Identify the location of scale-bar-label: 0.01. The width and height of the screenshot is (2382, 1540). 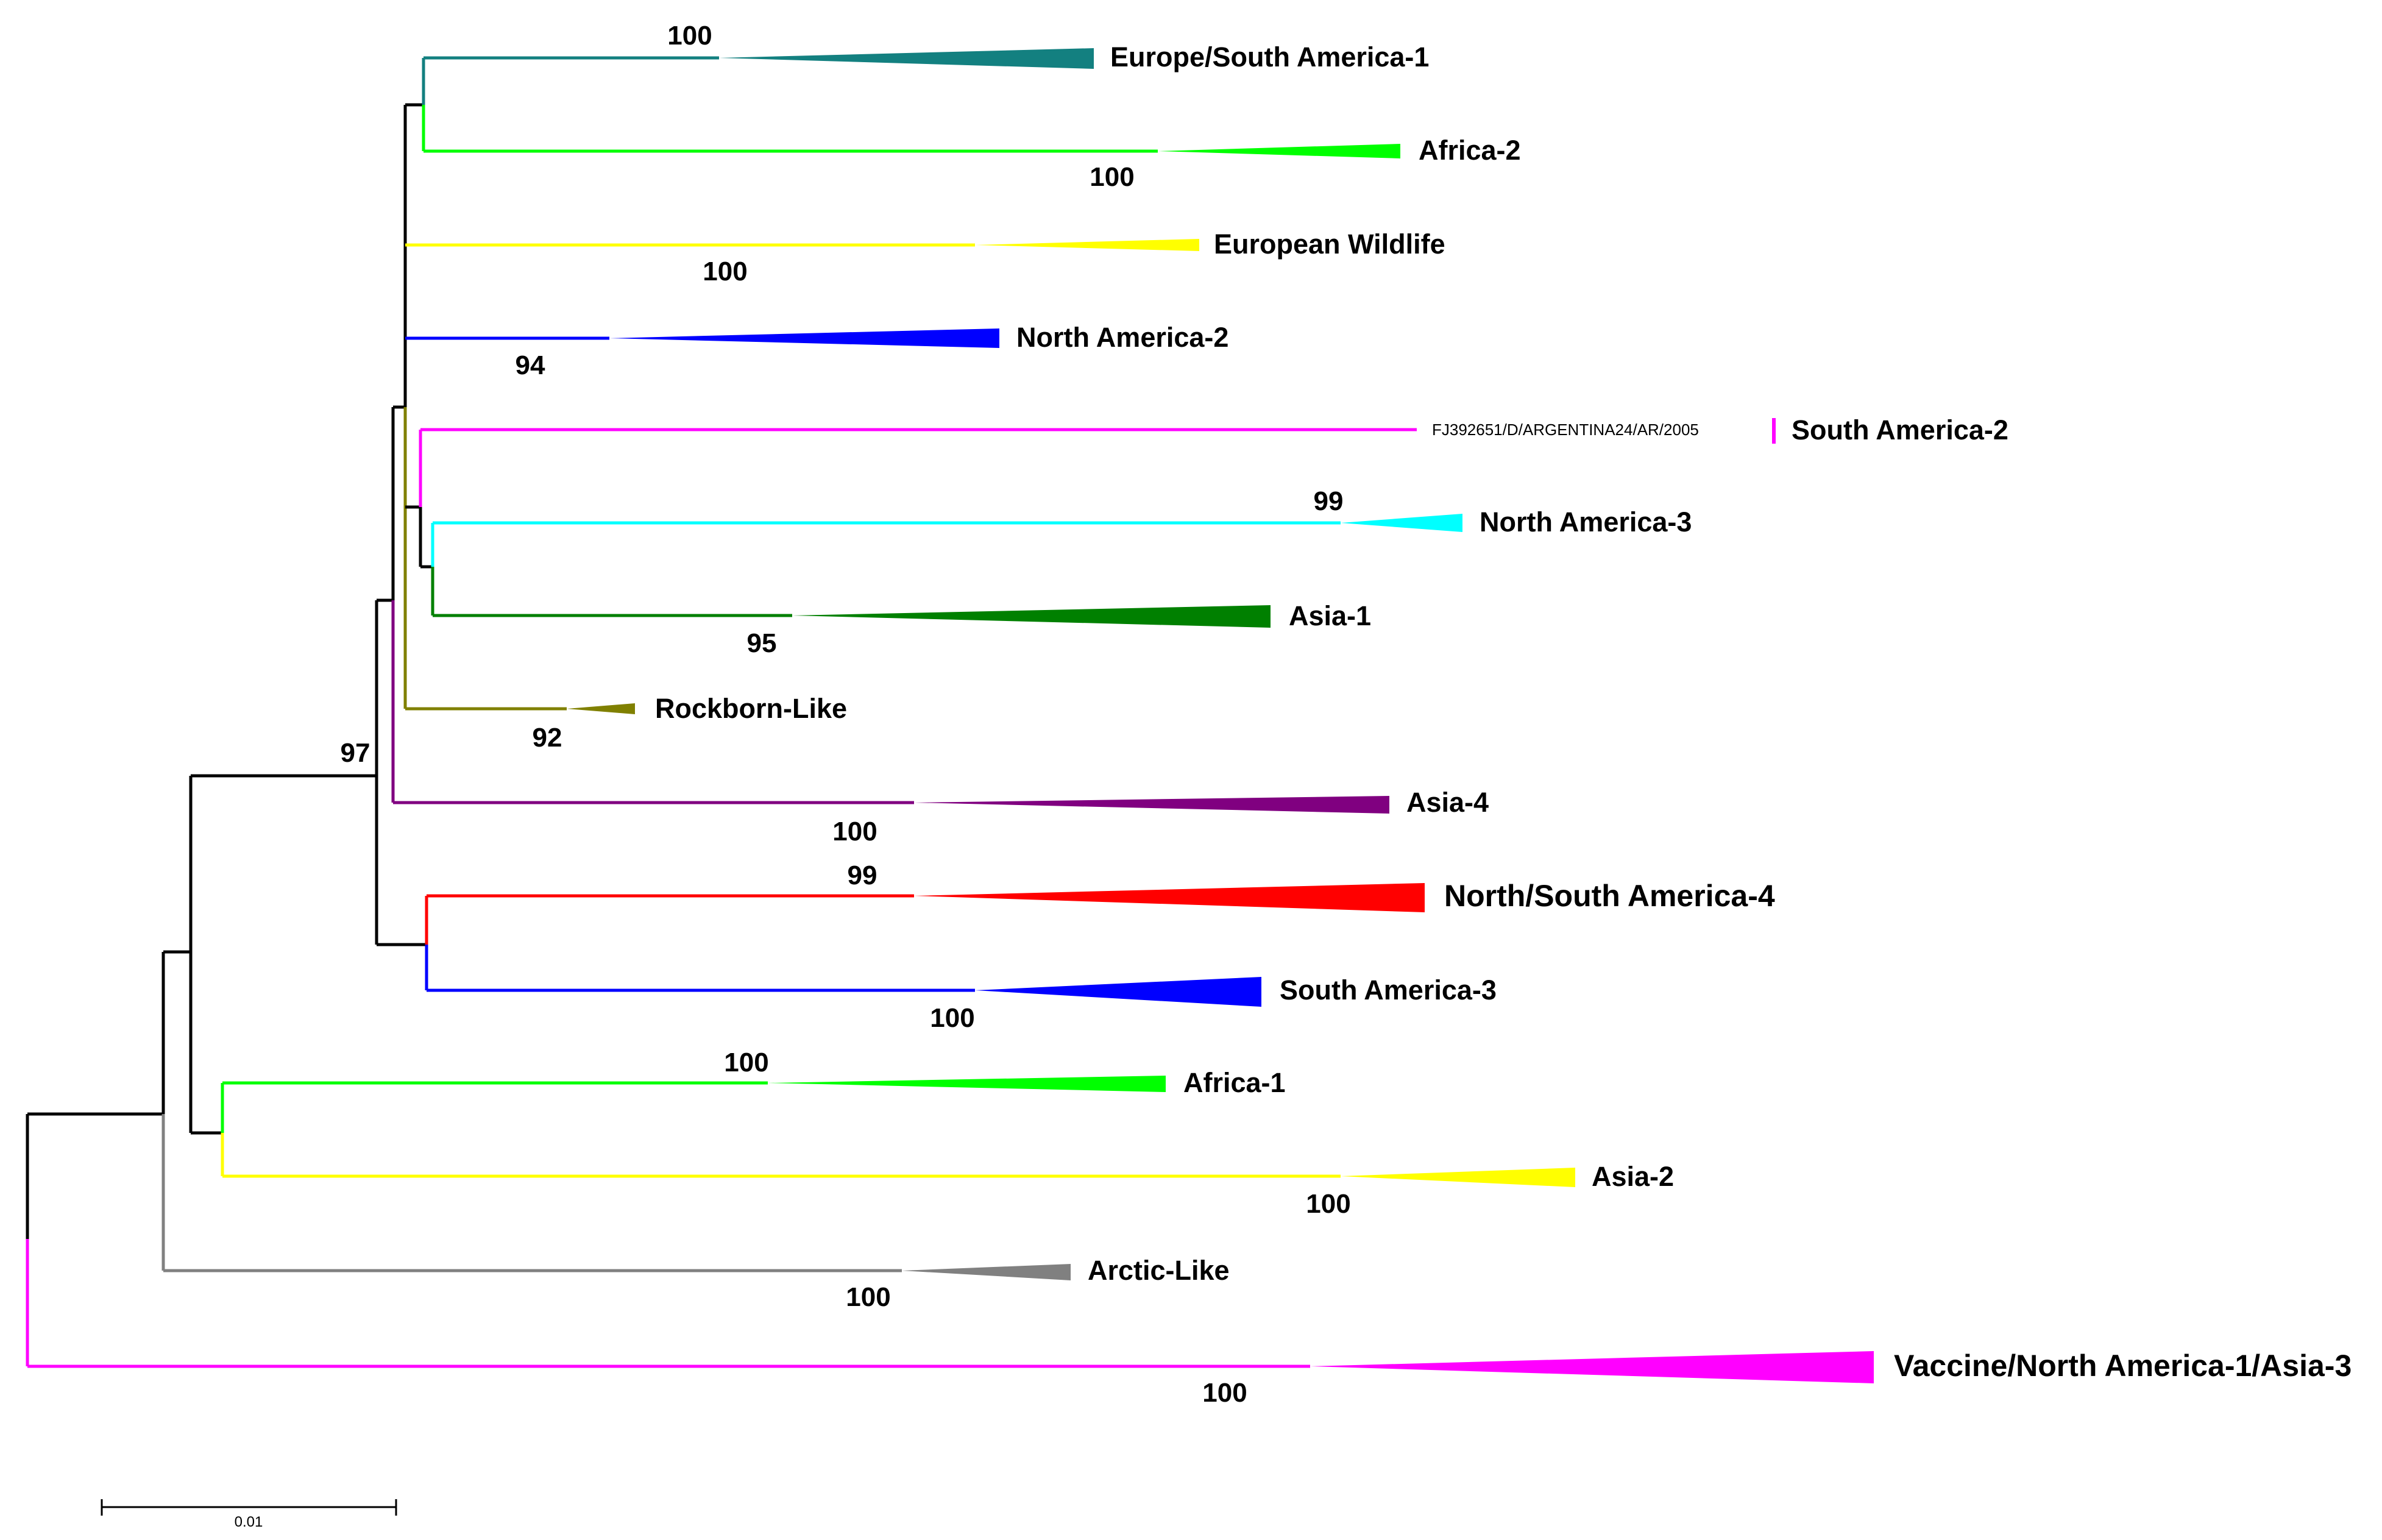
(249, 1522).